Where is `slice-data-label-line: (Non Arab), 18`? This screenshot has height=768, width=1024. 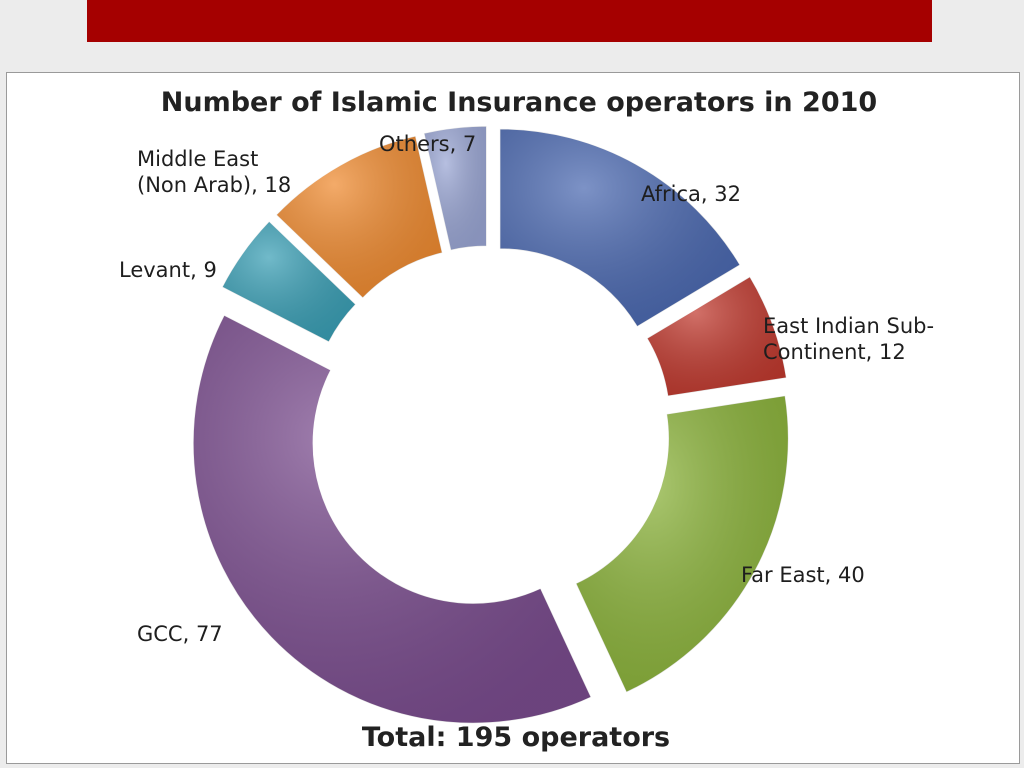 slice-data-label-line: (Non Arab), 18 is located at coordinates (214, 185).